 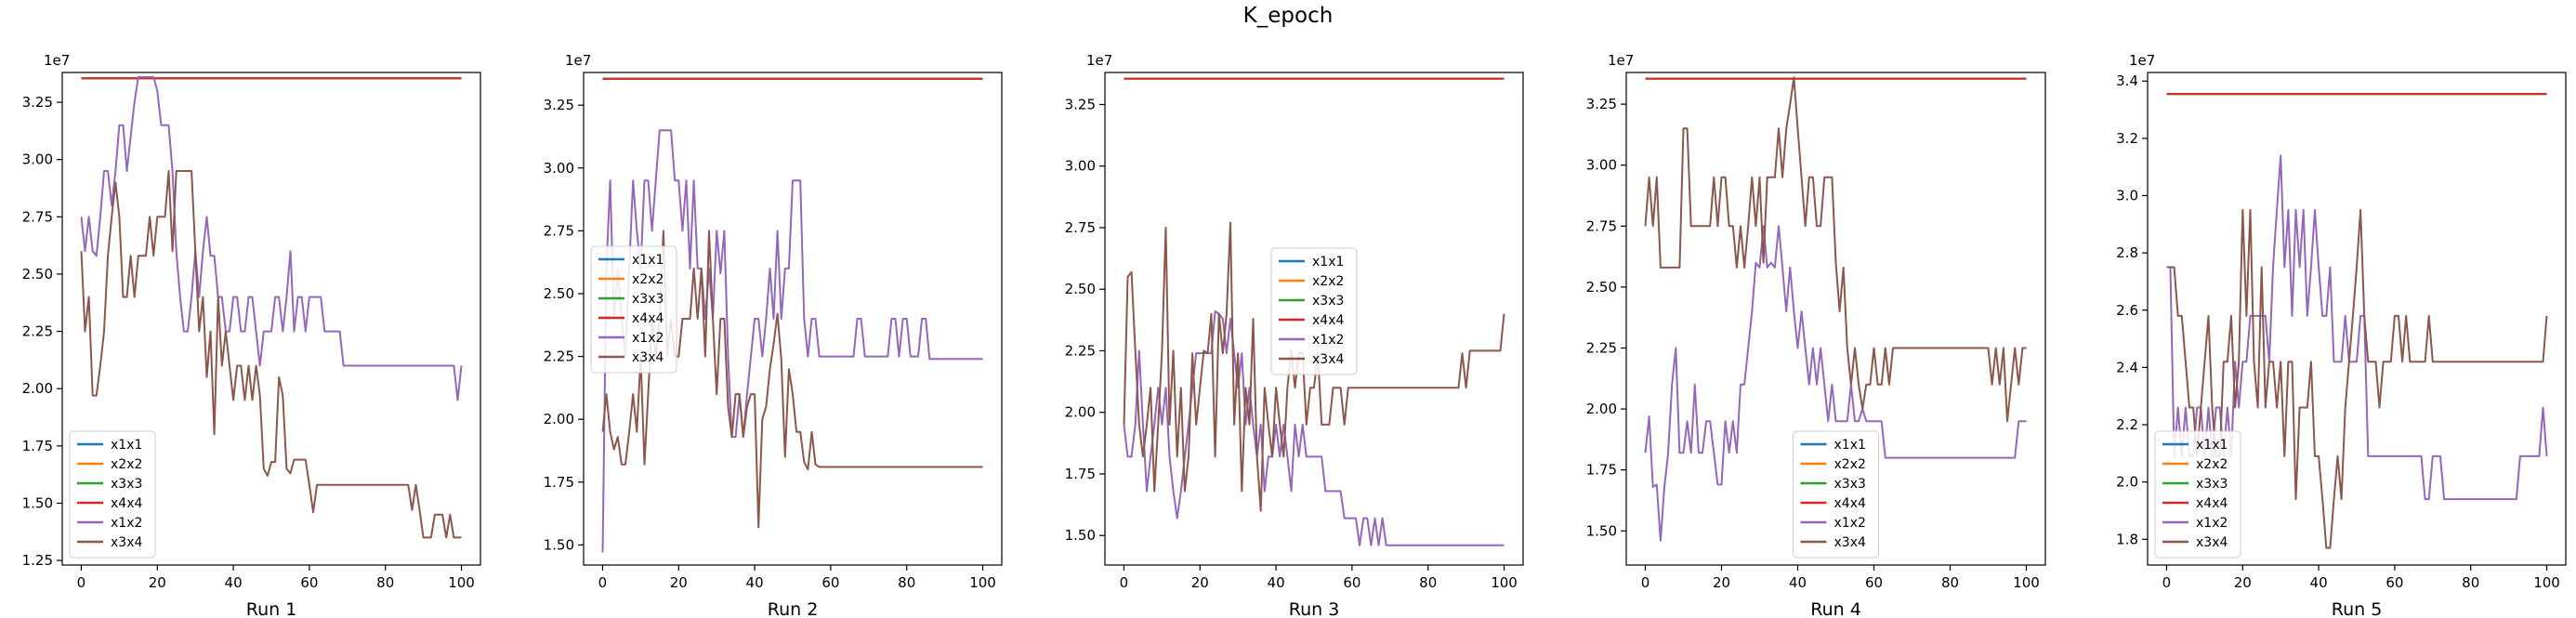 What do you see at coordinates (793, 608) in the screenshot?
I see `x-axis-label: Run 2` at bounding box center [793, 608].